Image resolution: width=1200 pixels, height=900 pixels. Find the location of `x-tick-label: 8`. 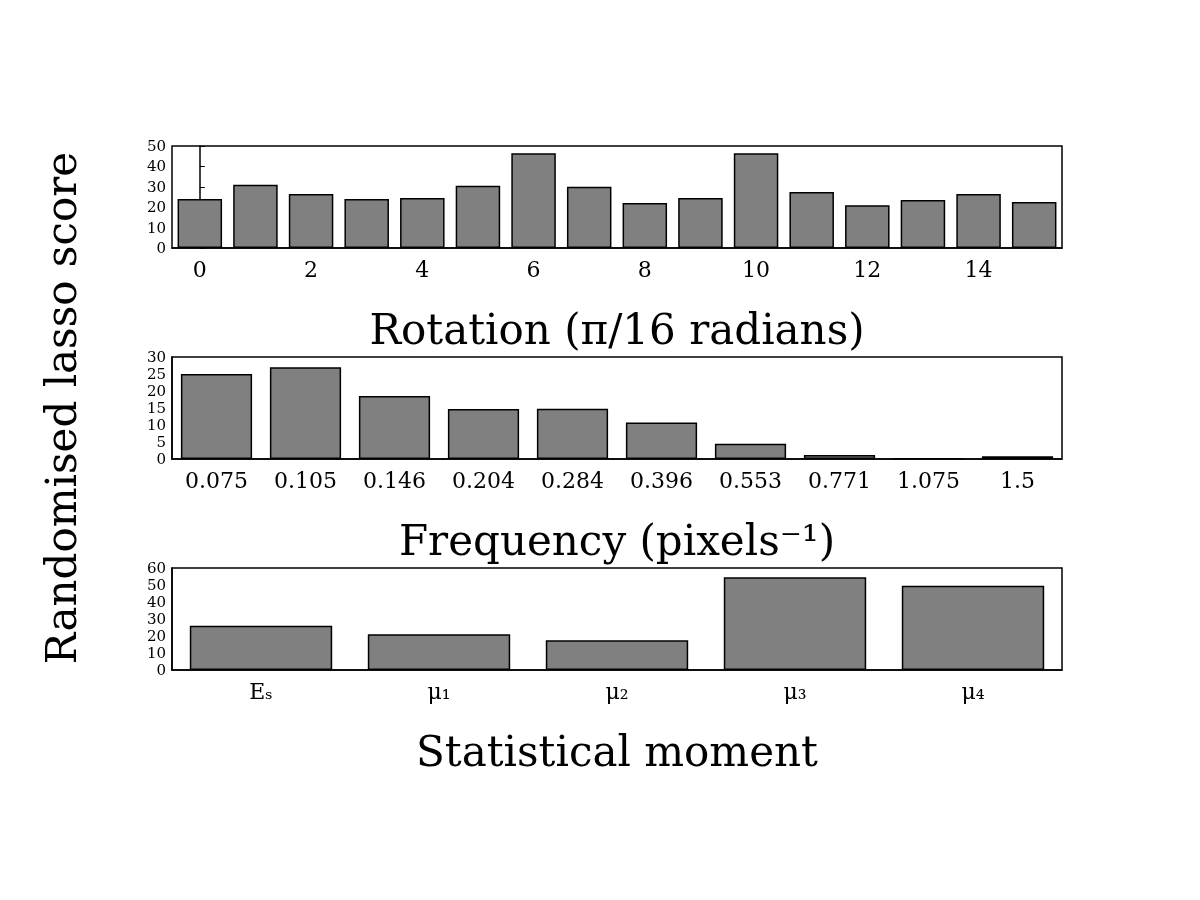

x-tick-label: 8 is located at coordinates (644, 269).